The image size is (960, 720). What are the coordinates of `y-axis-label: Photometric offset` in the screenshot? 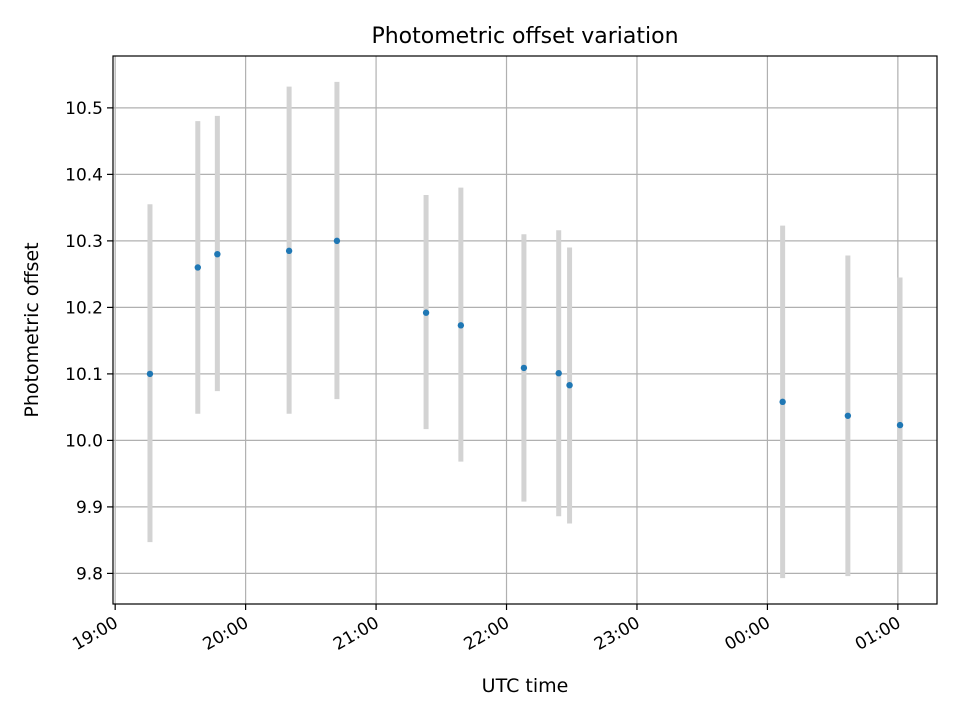 It's located at (32, 329).